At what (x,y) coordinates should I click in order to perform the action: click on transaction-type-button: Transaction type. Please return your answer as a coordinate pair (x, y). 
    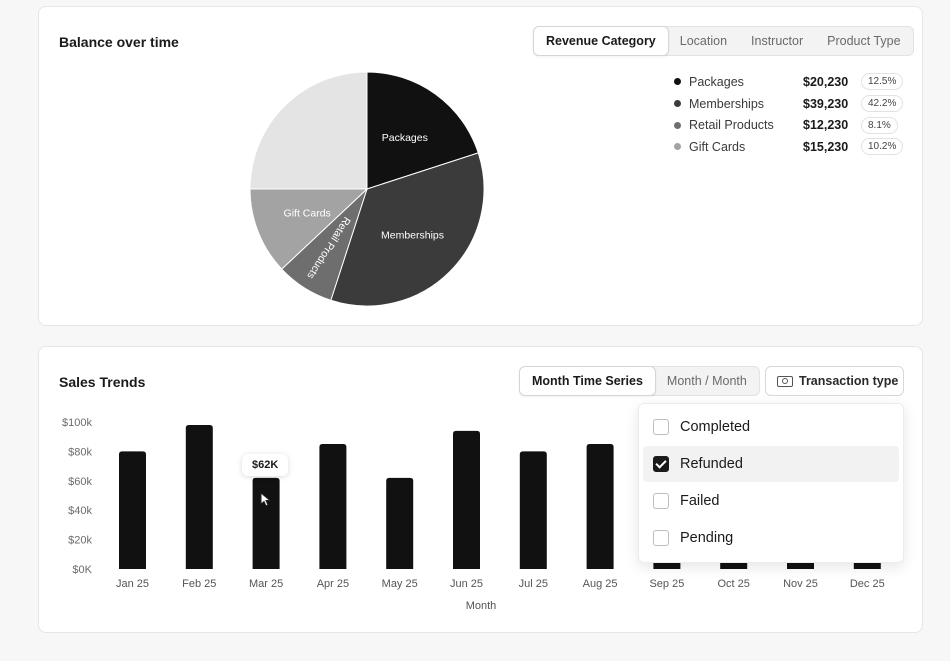
    Looking at the image, I should click on (834, 381).